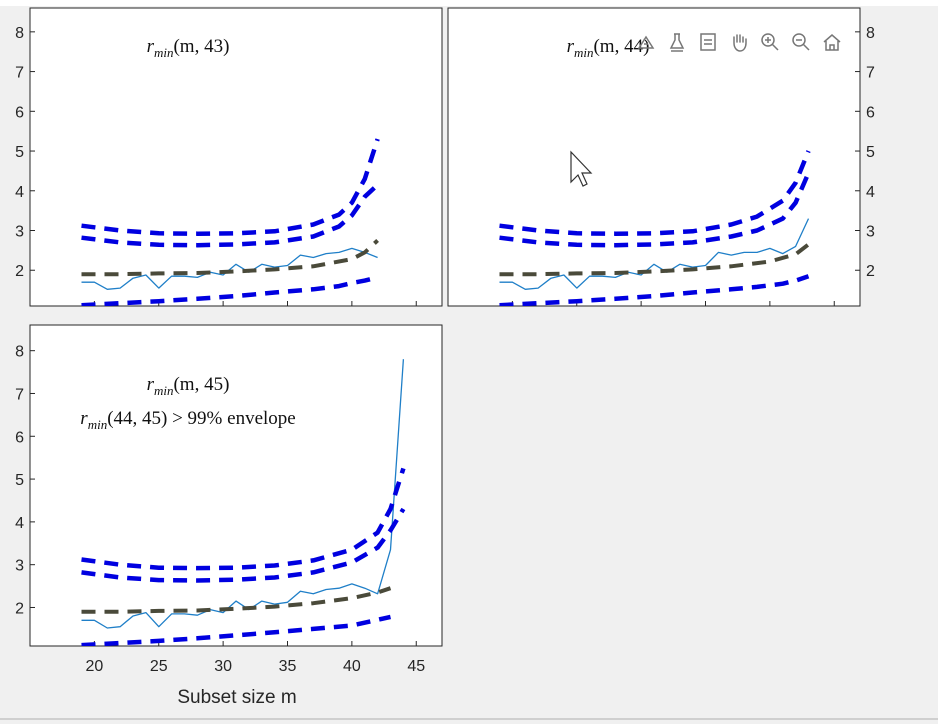  I want to click on axes-toolbar, so click(739, 42).